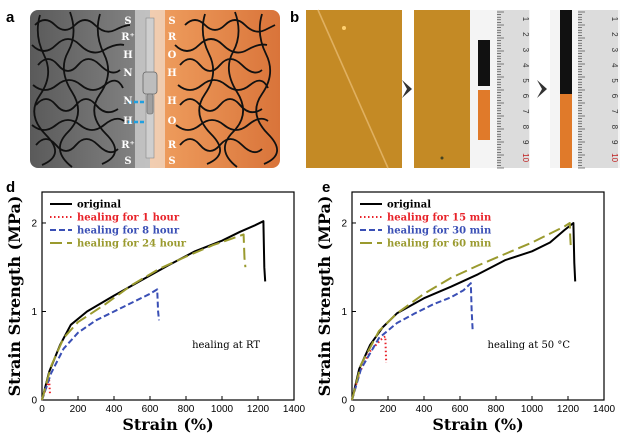 The height and width of the screenshot is (435, 626). I want to click on polymer-chains, so click(154, 89).